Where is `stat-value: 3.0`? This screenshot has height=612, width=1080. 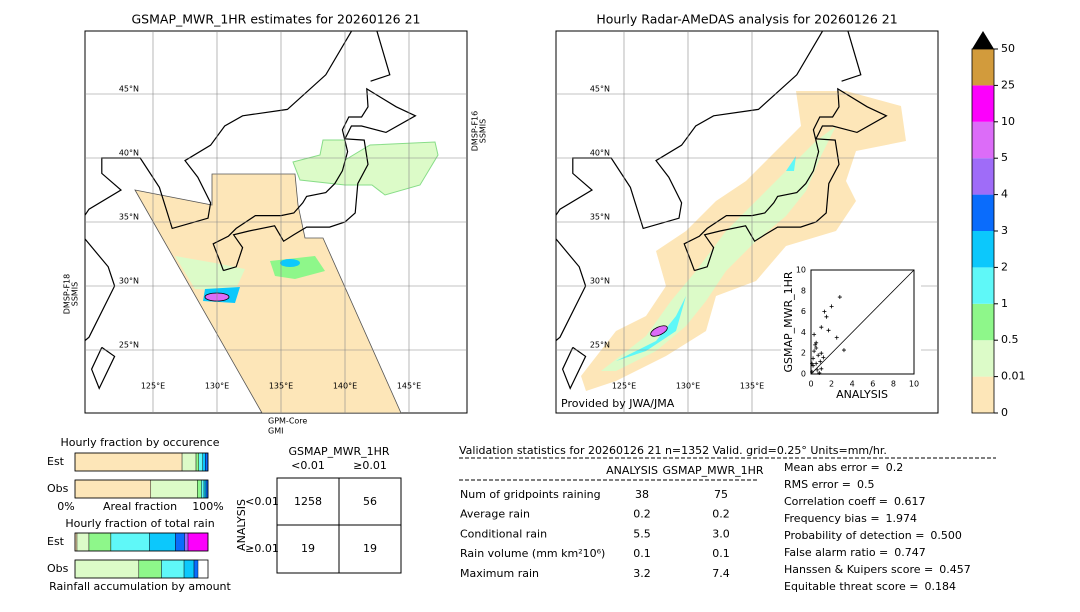 stat-value: 3.0 is located at coordinates (721, 533).